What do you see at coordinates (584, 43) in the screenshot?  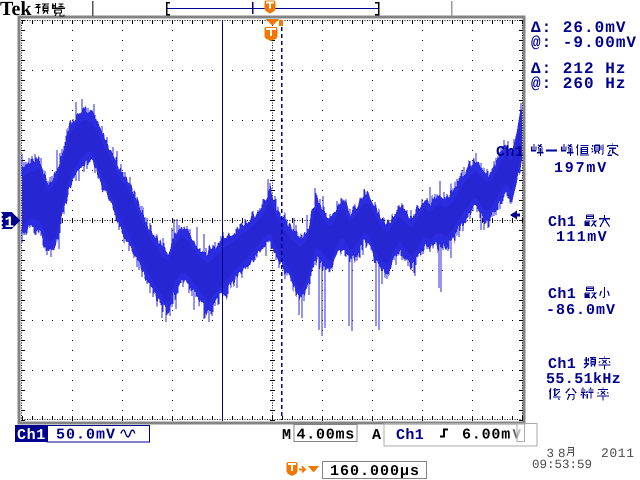 I see `svg-text: @: -9.00mV` at bounding box center [584, 43].